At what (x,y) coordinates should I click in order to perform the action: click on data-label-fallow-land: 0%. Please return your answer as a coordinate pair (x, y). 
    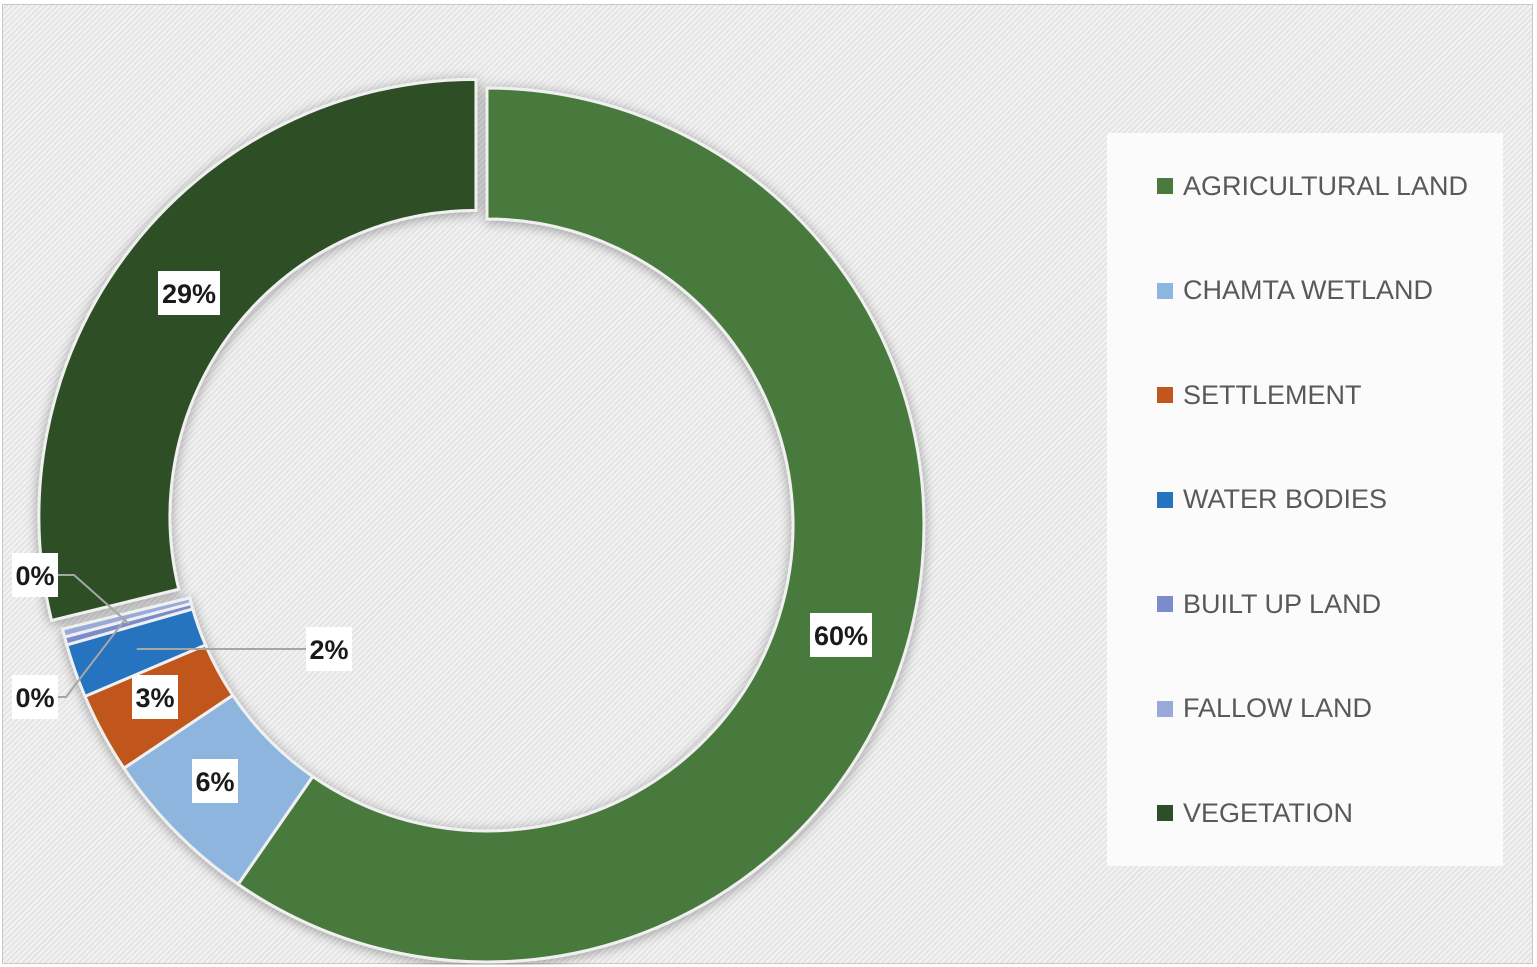
    Looking at the image, I should click on (34, 698).